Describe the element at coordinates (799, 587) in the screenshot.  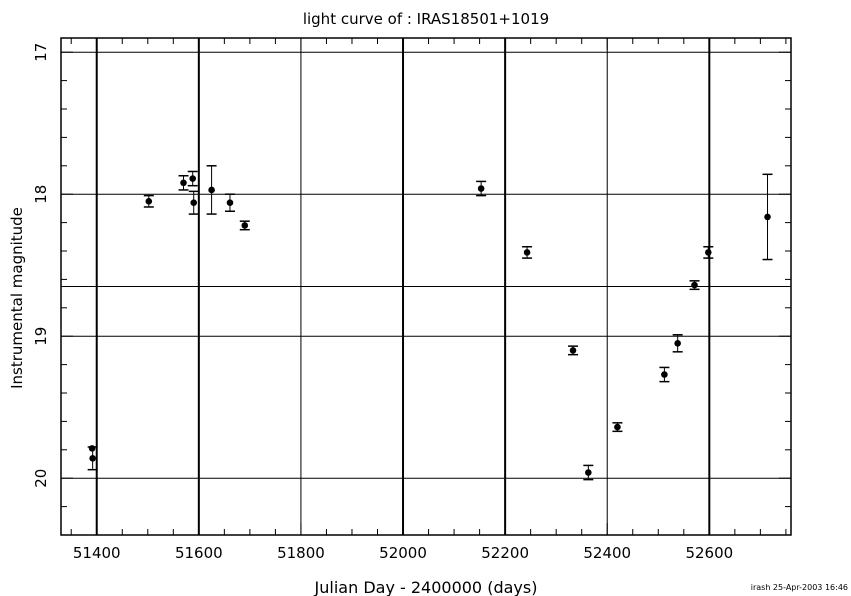
I see `footer-stamp: irash 25-Apr-2003 16:46` at that location.